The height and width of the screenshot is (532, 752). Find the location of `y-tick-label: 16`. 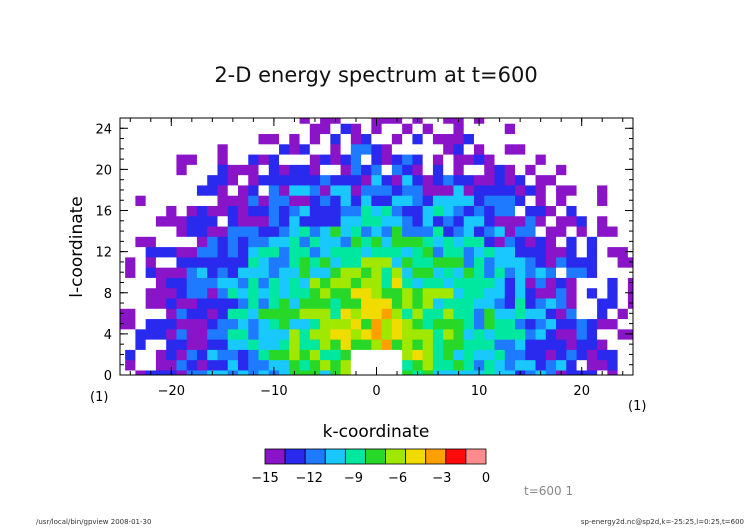

y-tick-label: 16 is located at coordinates (103, 212).